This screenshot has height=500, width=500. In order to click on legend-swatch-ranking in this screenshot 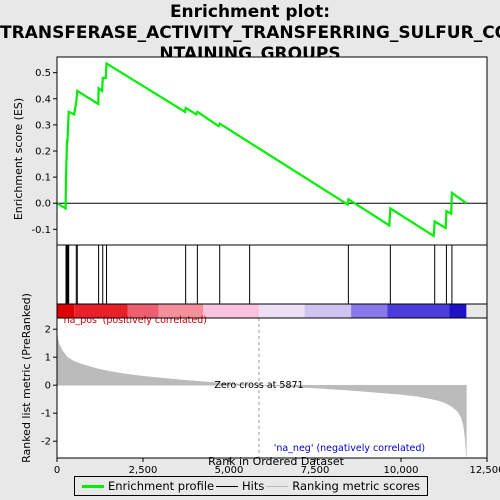, I will do `click(277, 486)`.